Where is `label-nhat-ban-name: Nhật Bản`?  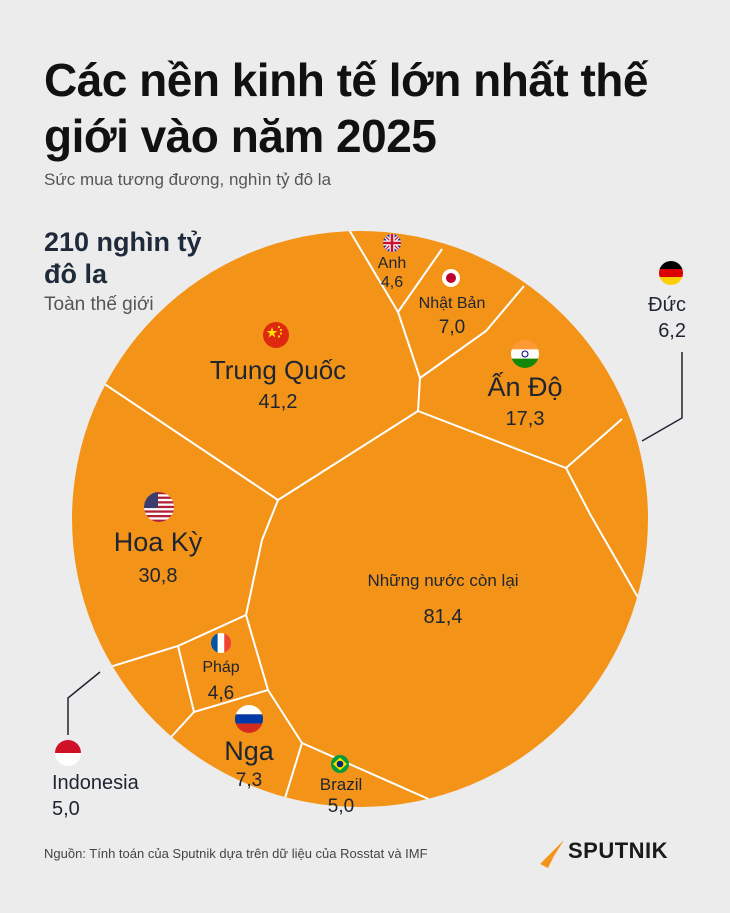 label-nhat-ban-name: Nhật Bản is located at coordinates (452, 303).